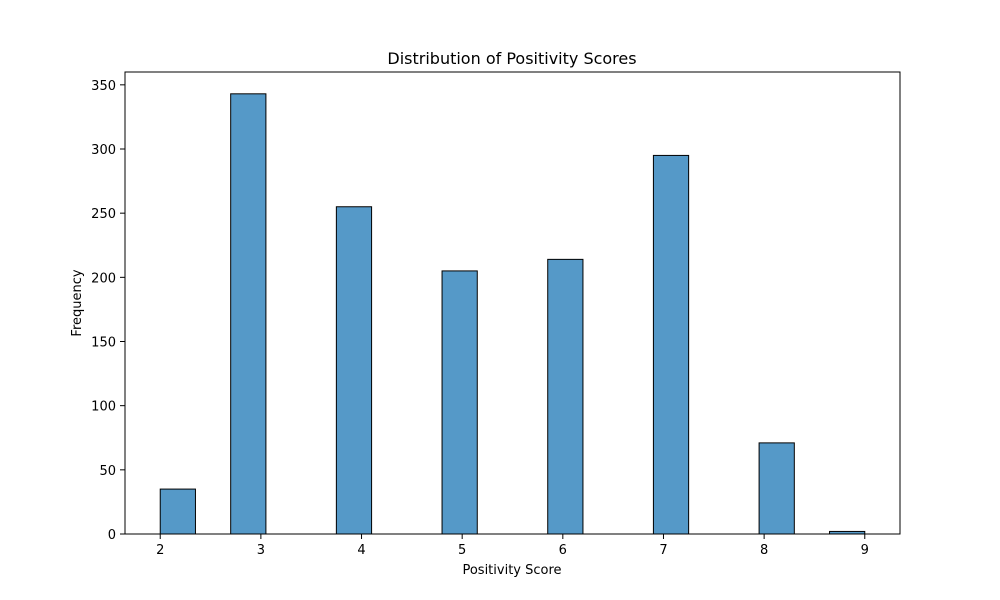  Describe the element at coordinates (103, 86) in the screenshot. I see `y-tick-label: 350` at that location.